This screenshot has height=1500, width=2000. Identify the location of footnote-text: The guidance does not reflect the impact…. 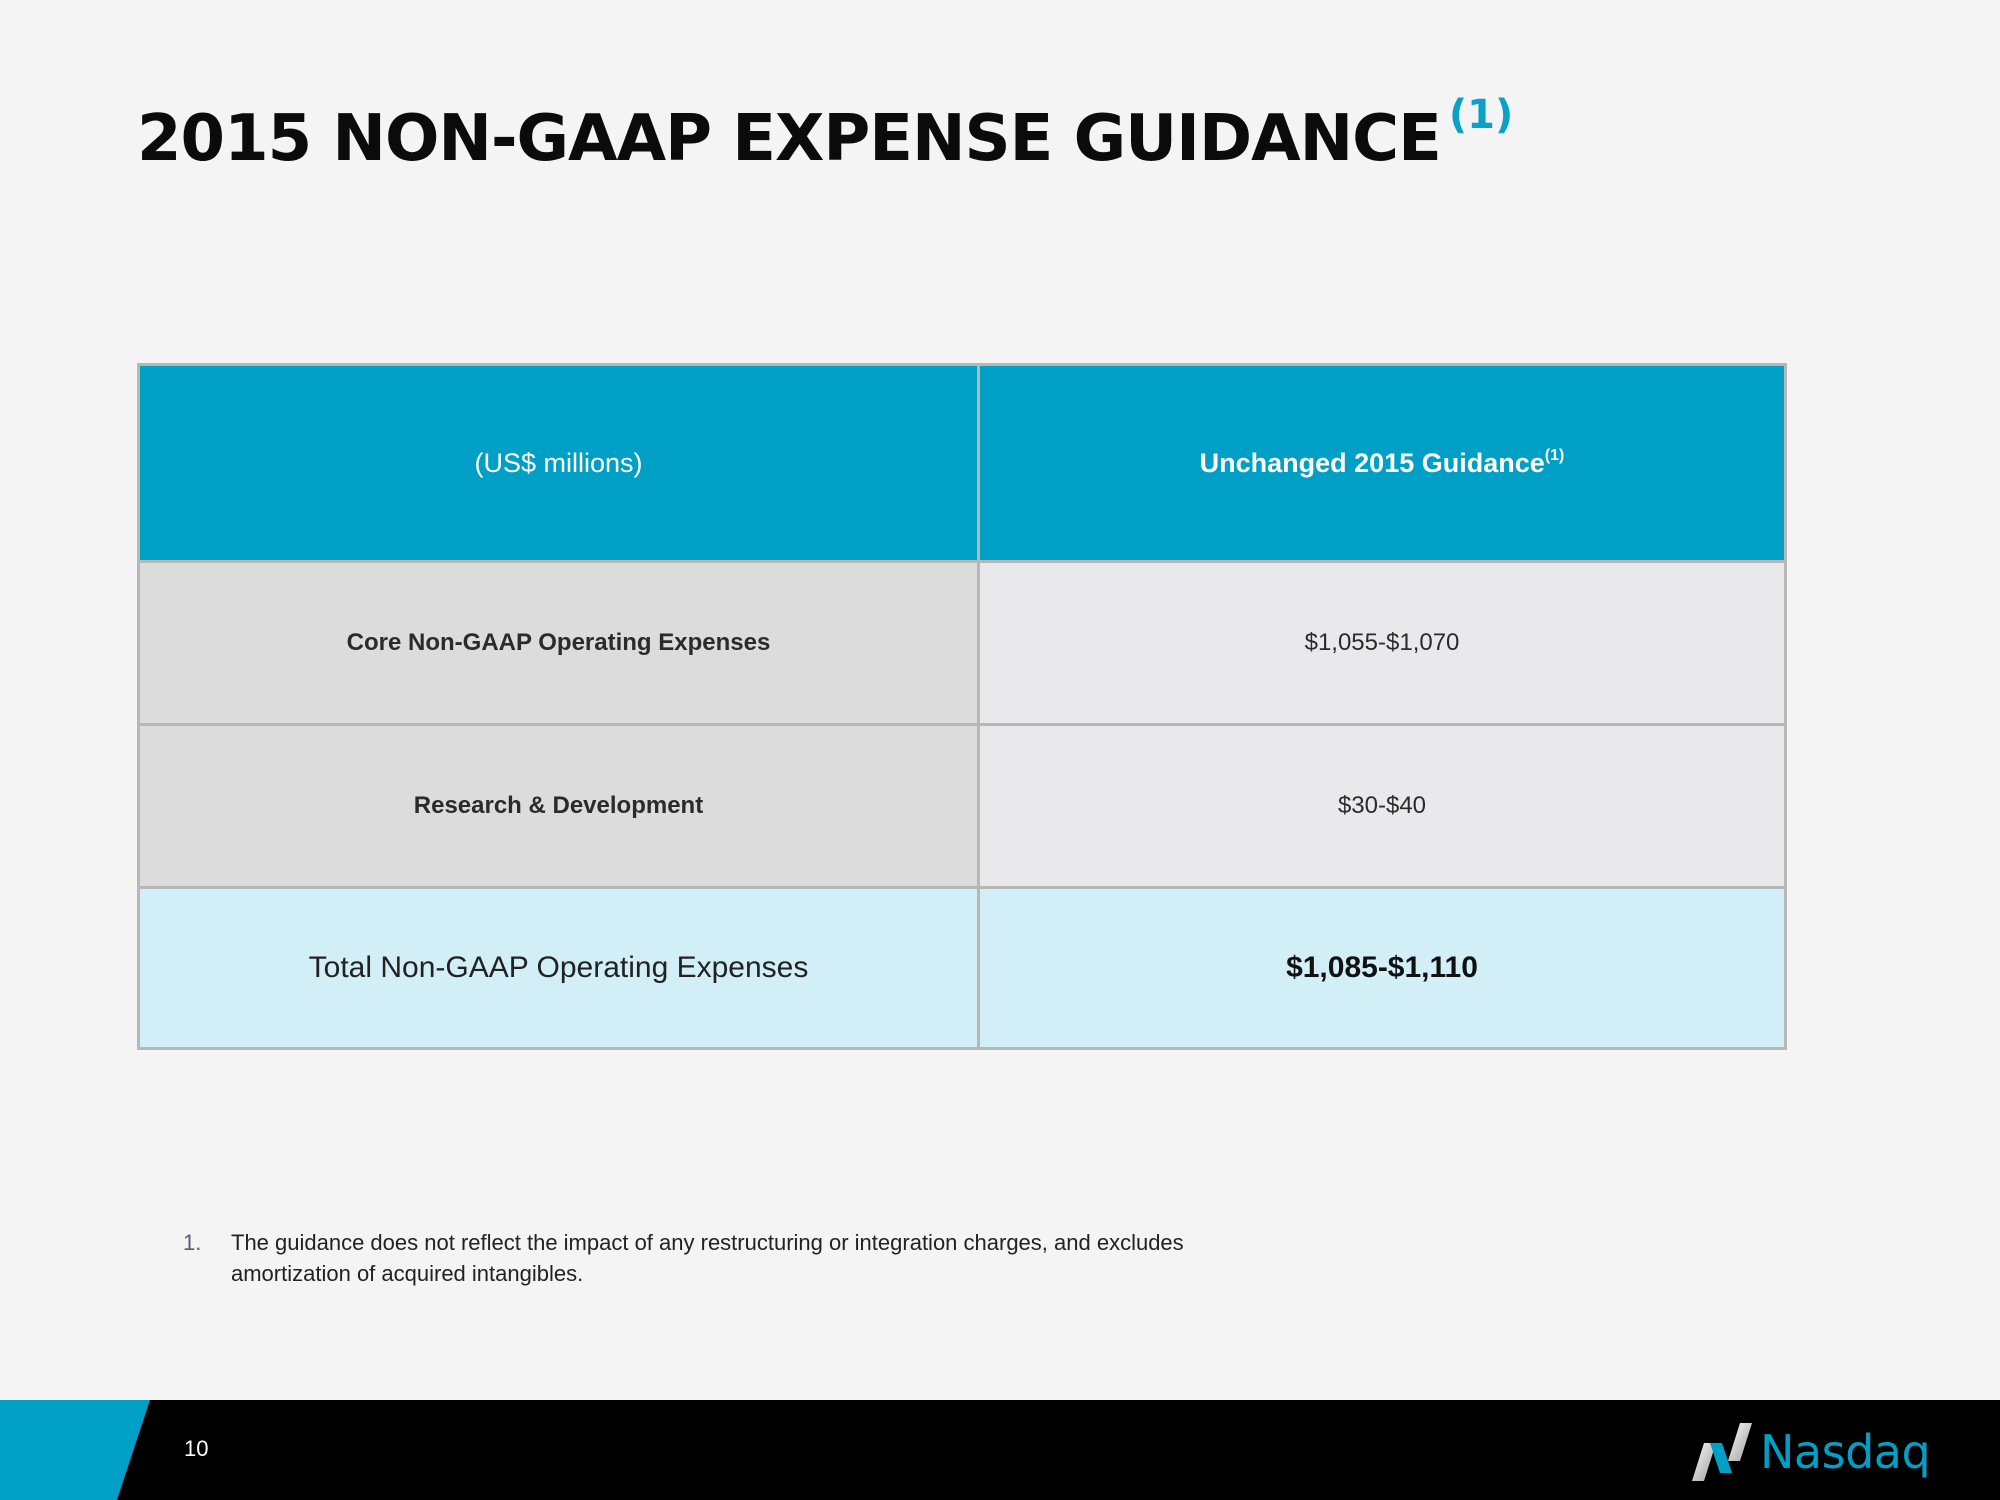
(707, 1258).